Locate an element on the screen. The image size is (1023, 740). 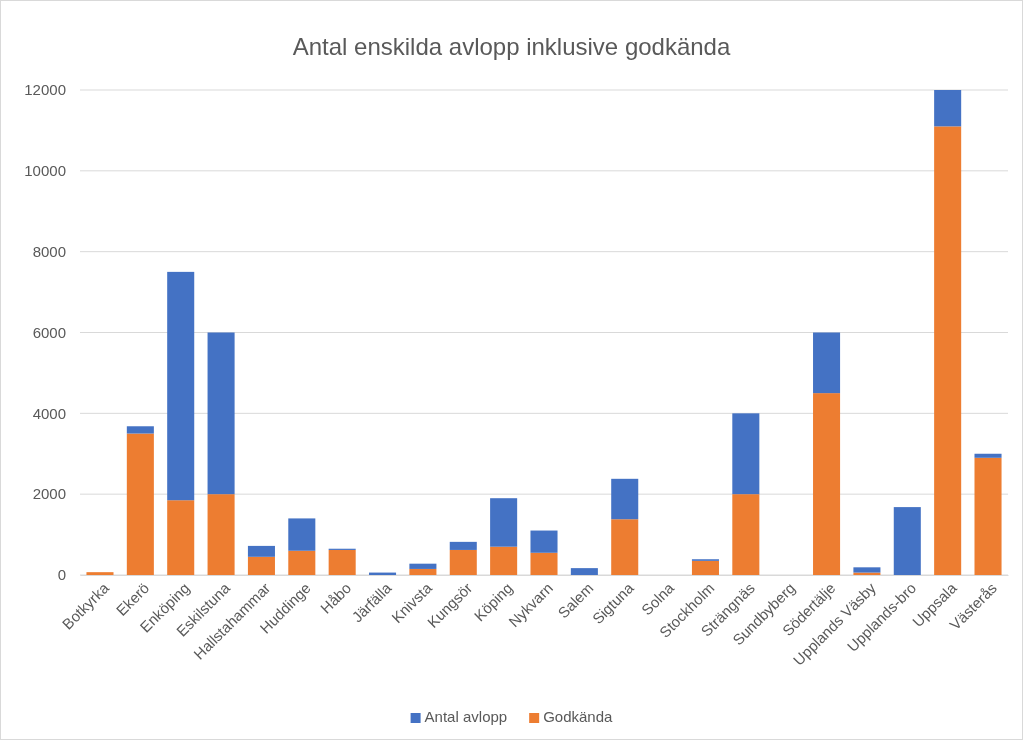
y-tick-label: 10000 is located at coordinates (45, 171).